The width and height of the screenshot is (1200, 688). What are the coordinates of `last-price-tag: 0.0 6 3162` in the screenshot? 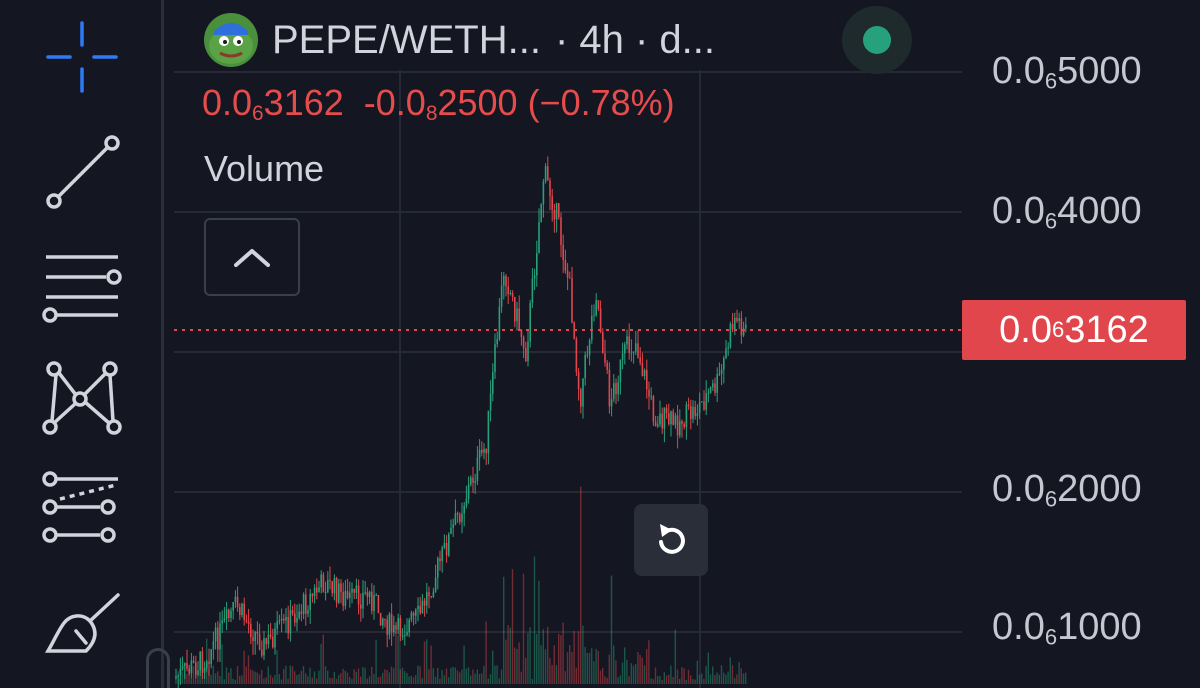 It's located at (1074, 330).